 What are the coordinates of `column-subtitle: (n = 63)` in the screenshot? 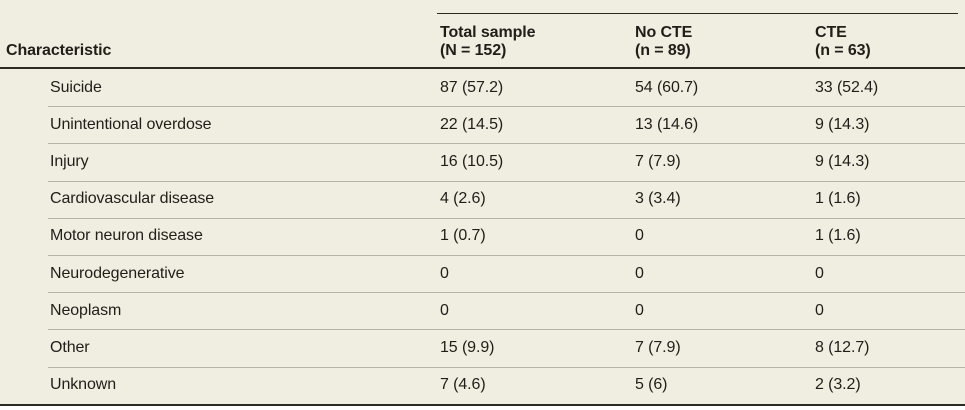 It's located at (843, 50).